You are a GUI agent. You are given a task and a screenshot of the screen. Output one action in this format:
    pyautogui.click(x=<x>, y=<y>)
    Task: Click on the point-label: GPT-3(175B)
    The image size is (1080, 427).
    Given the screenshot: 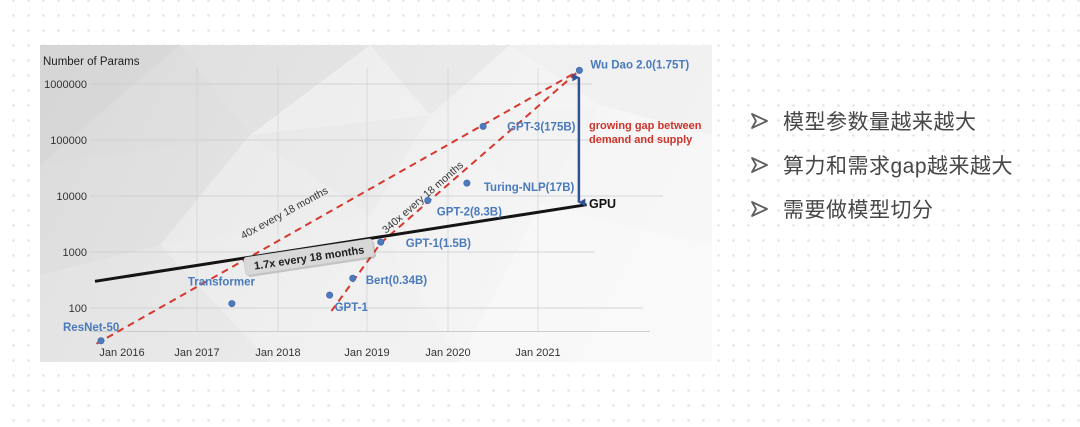 What is the action you would take?
    pyautogui.click(x=541, y=127)
    